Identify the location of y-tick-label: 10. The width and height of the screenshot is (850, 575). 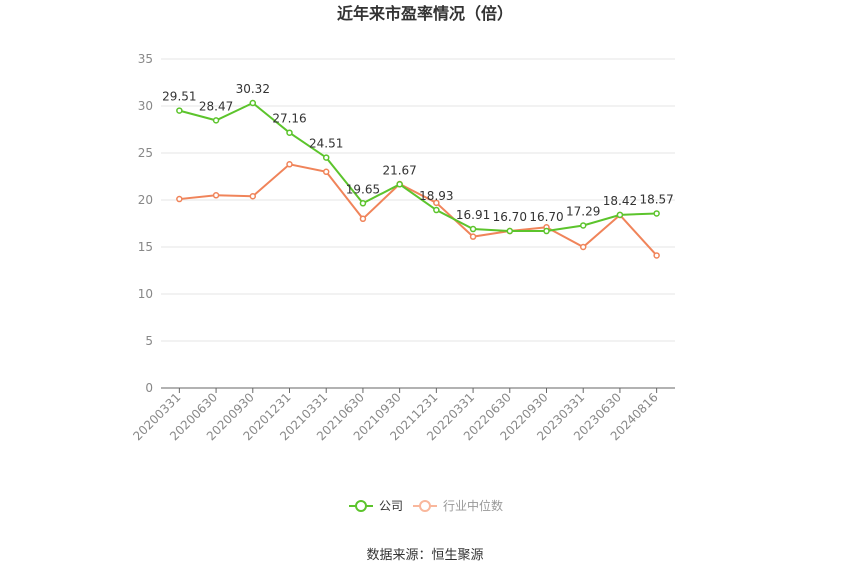
(145, 294).